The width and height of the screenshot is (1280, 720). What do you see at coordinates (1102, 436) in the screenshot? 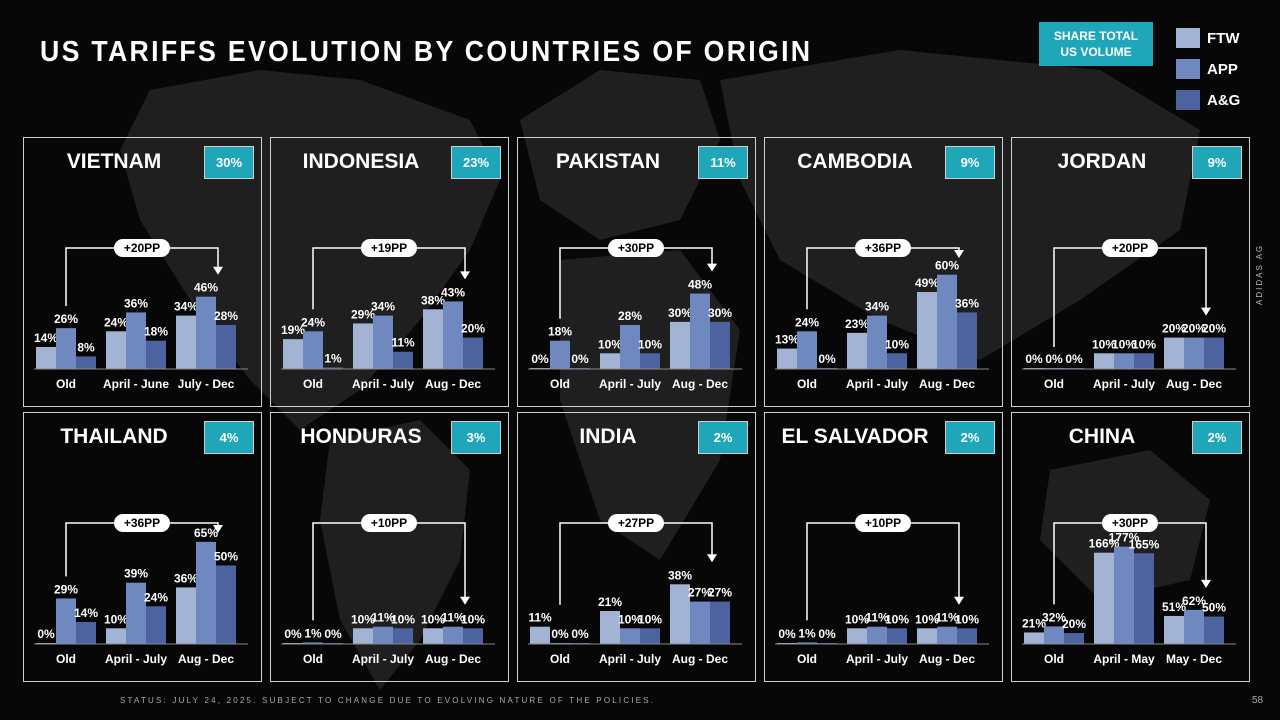
I see `chart-title: CHINA` at bounding box center [1102, 436].